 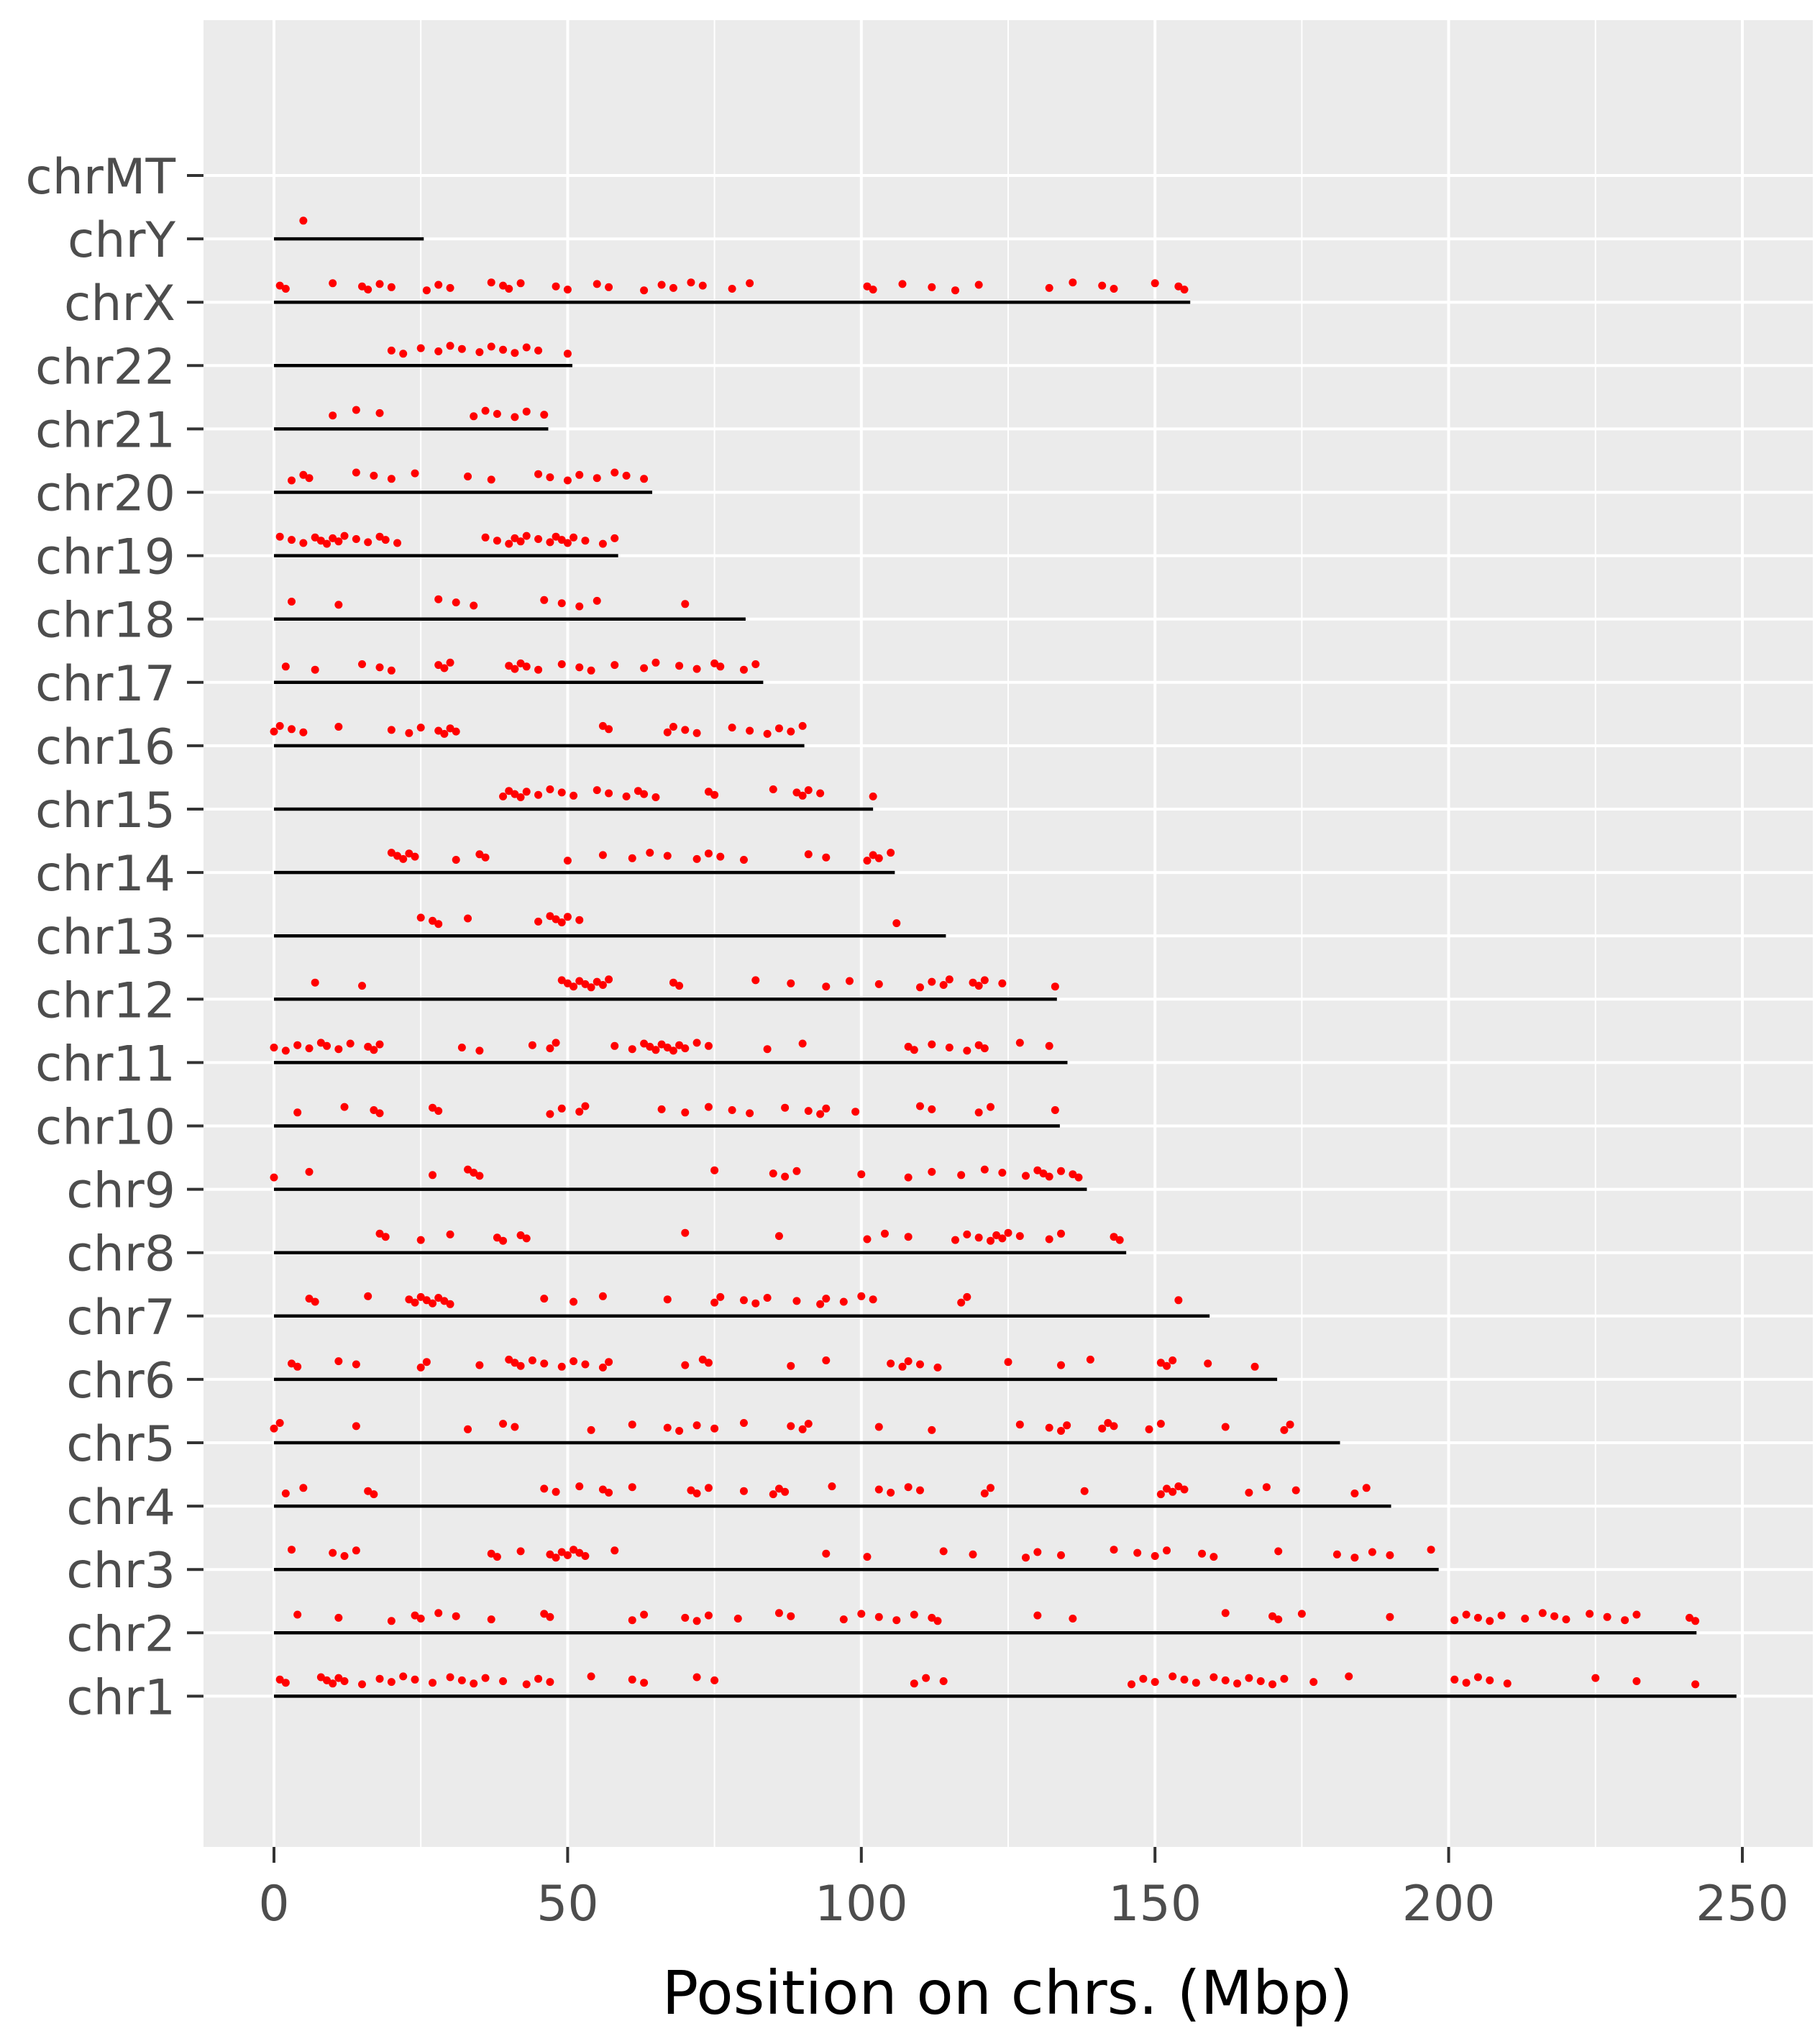 I want to click on y-tick-label: chr16, so click(x=105, y=747).